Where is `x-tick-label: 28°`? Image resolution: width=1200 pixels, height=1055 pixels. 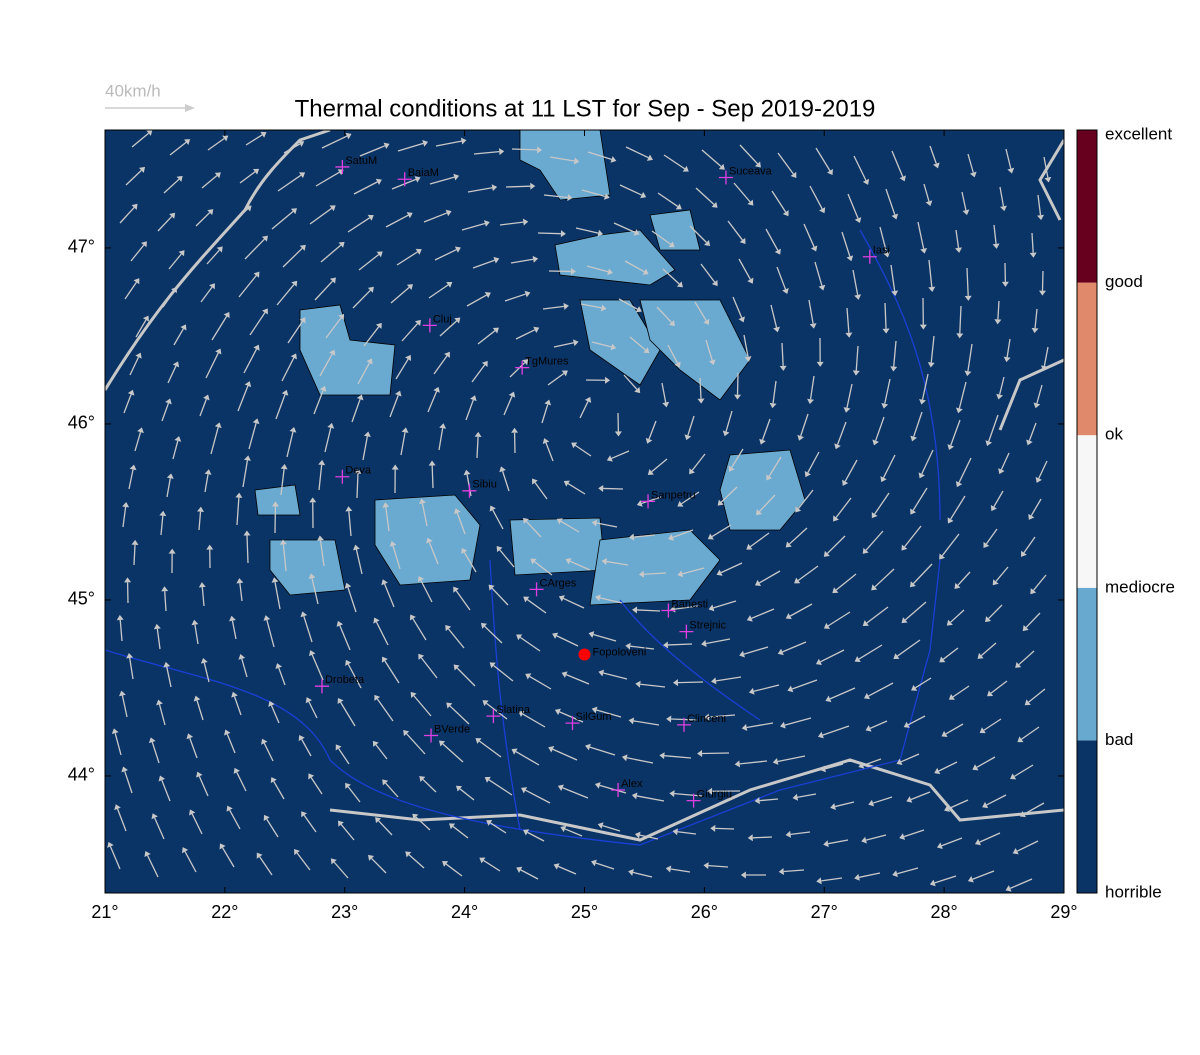 x-tick-label: 28° is located at coordinates (944, 912).